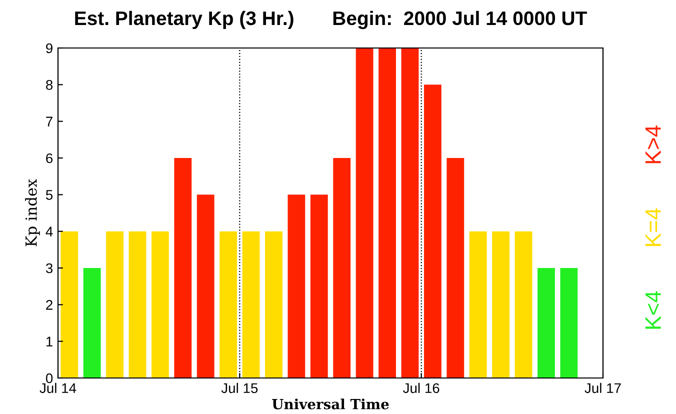 Image resolution: width=676 pixels, height=414 pixels. What do you see at coordinates (32, 212) in the screenshot?
I see `y-axis-title: Kp index` at bounding box center [32, 212].